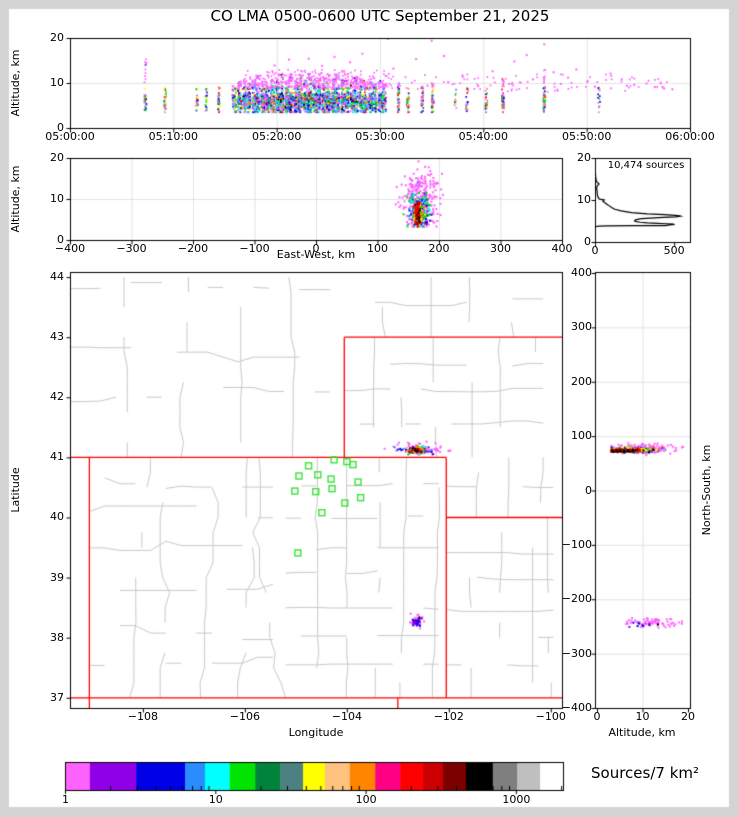 This screenshot has height=817, width=738. What do you see at coordinates (276, 136) in the screenshot?
I see `tick-label: 05:20:00` at bounding box center [276, 136].